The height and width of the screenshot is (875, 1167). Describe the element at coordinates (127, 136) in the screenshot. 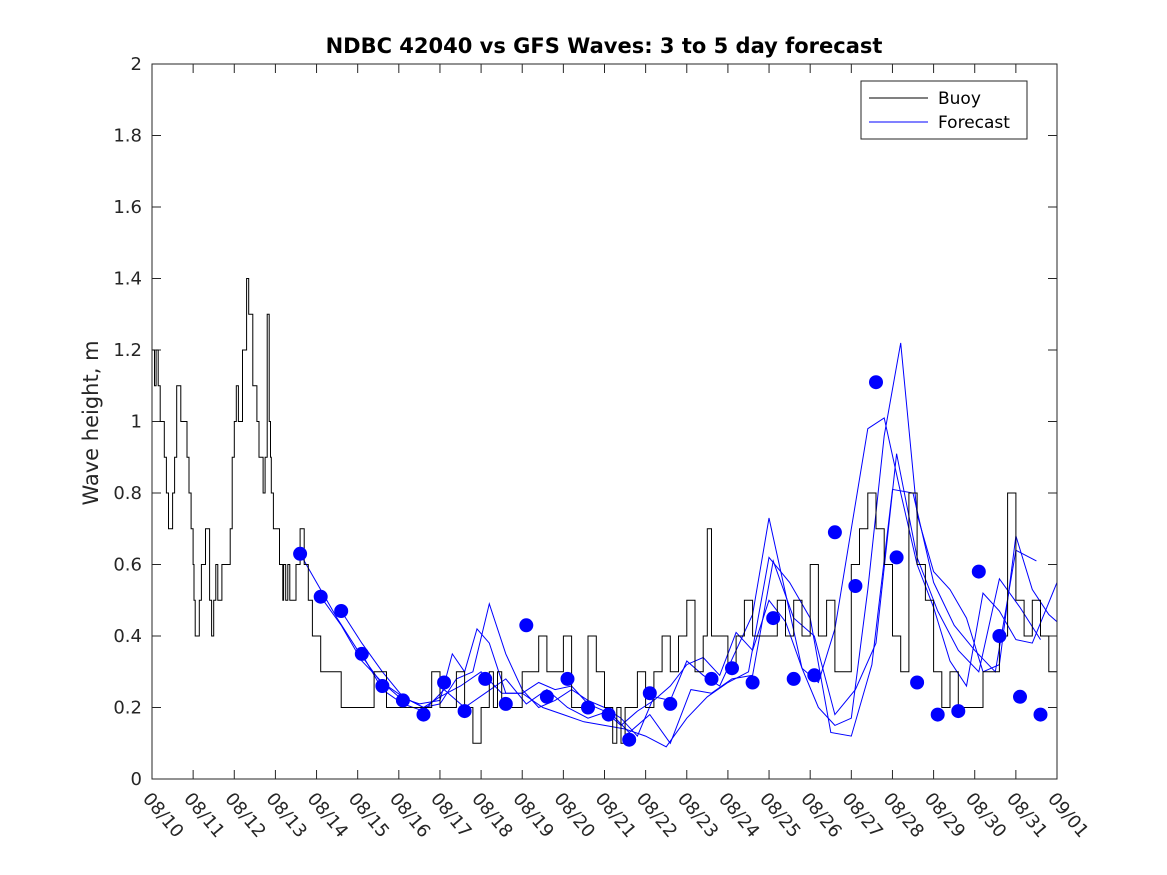

I see `y-tick-label: 1.8` at that location.